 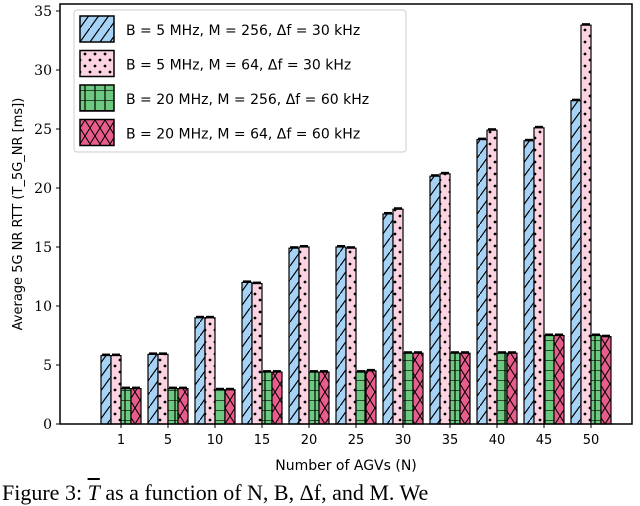 What do you see at coordinates (43, 248) in the screenshot?
I see `y-tick-label: 15` at bounding box center [43, 248].